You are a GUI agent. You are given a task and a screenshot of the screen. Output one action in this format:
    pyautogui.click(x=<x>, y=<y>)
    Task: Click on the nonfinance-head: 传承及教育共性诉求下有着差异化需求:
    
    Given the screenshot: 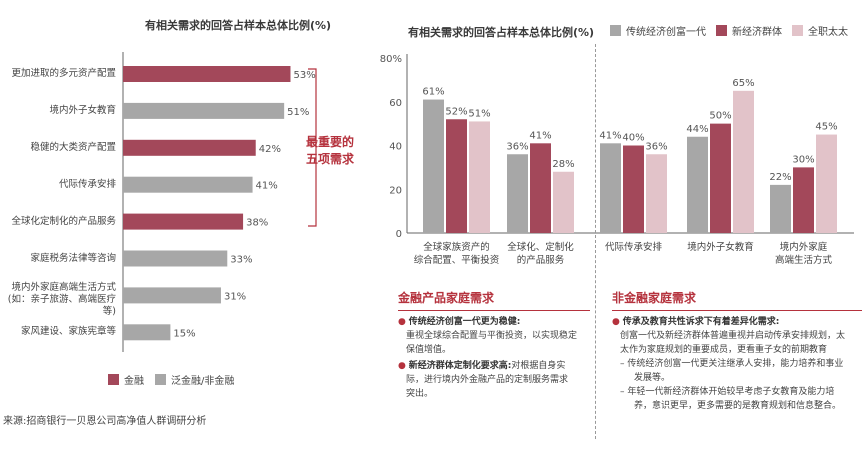 What is the action you would take?
    pyautogui.click(x=701, y=322)
    